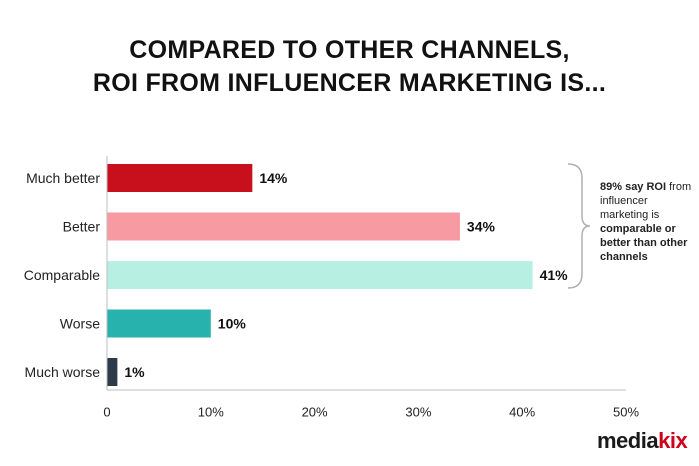  Describe the element at coordinates (180, 178) in the screenshot. I see `bar-much-better` at that location.